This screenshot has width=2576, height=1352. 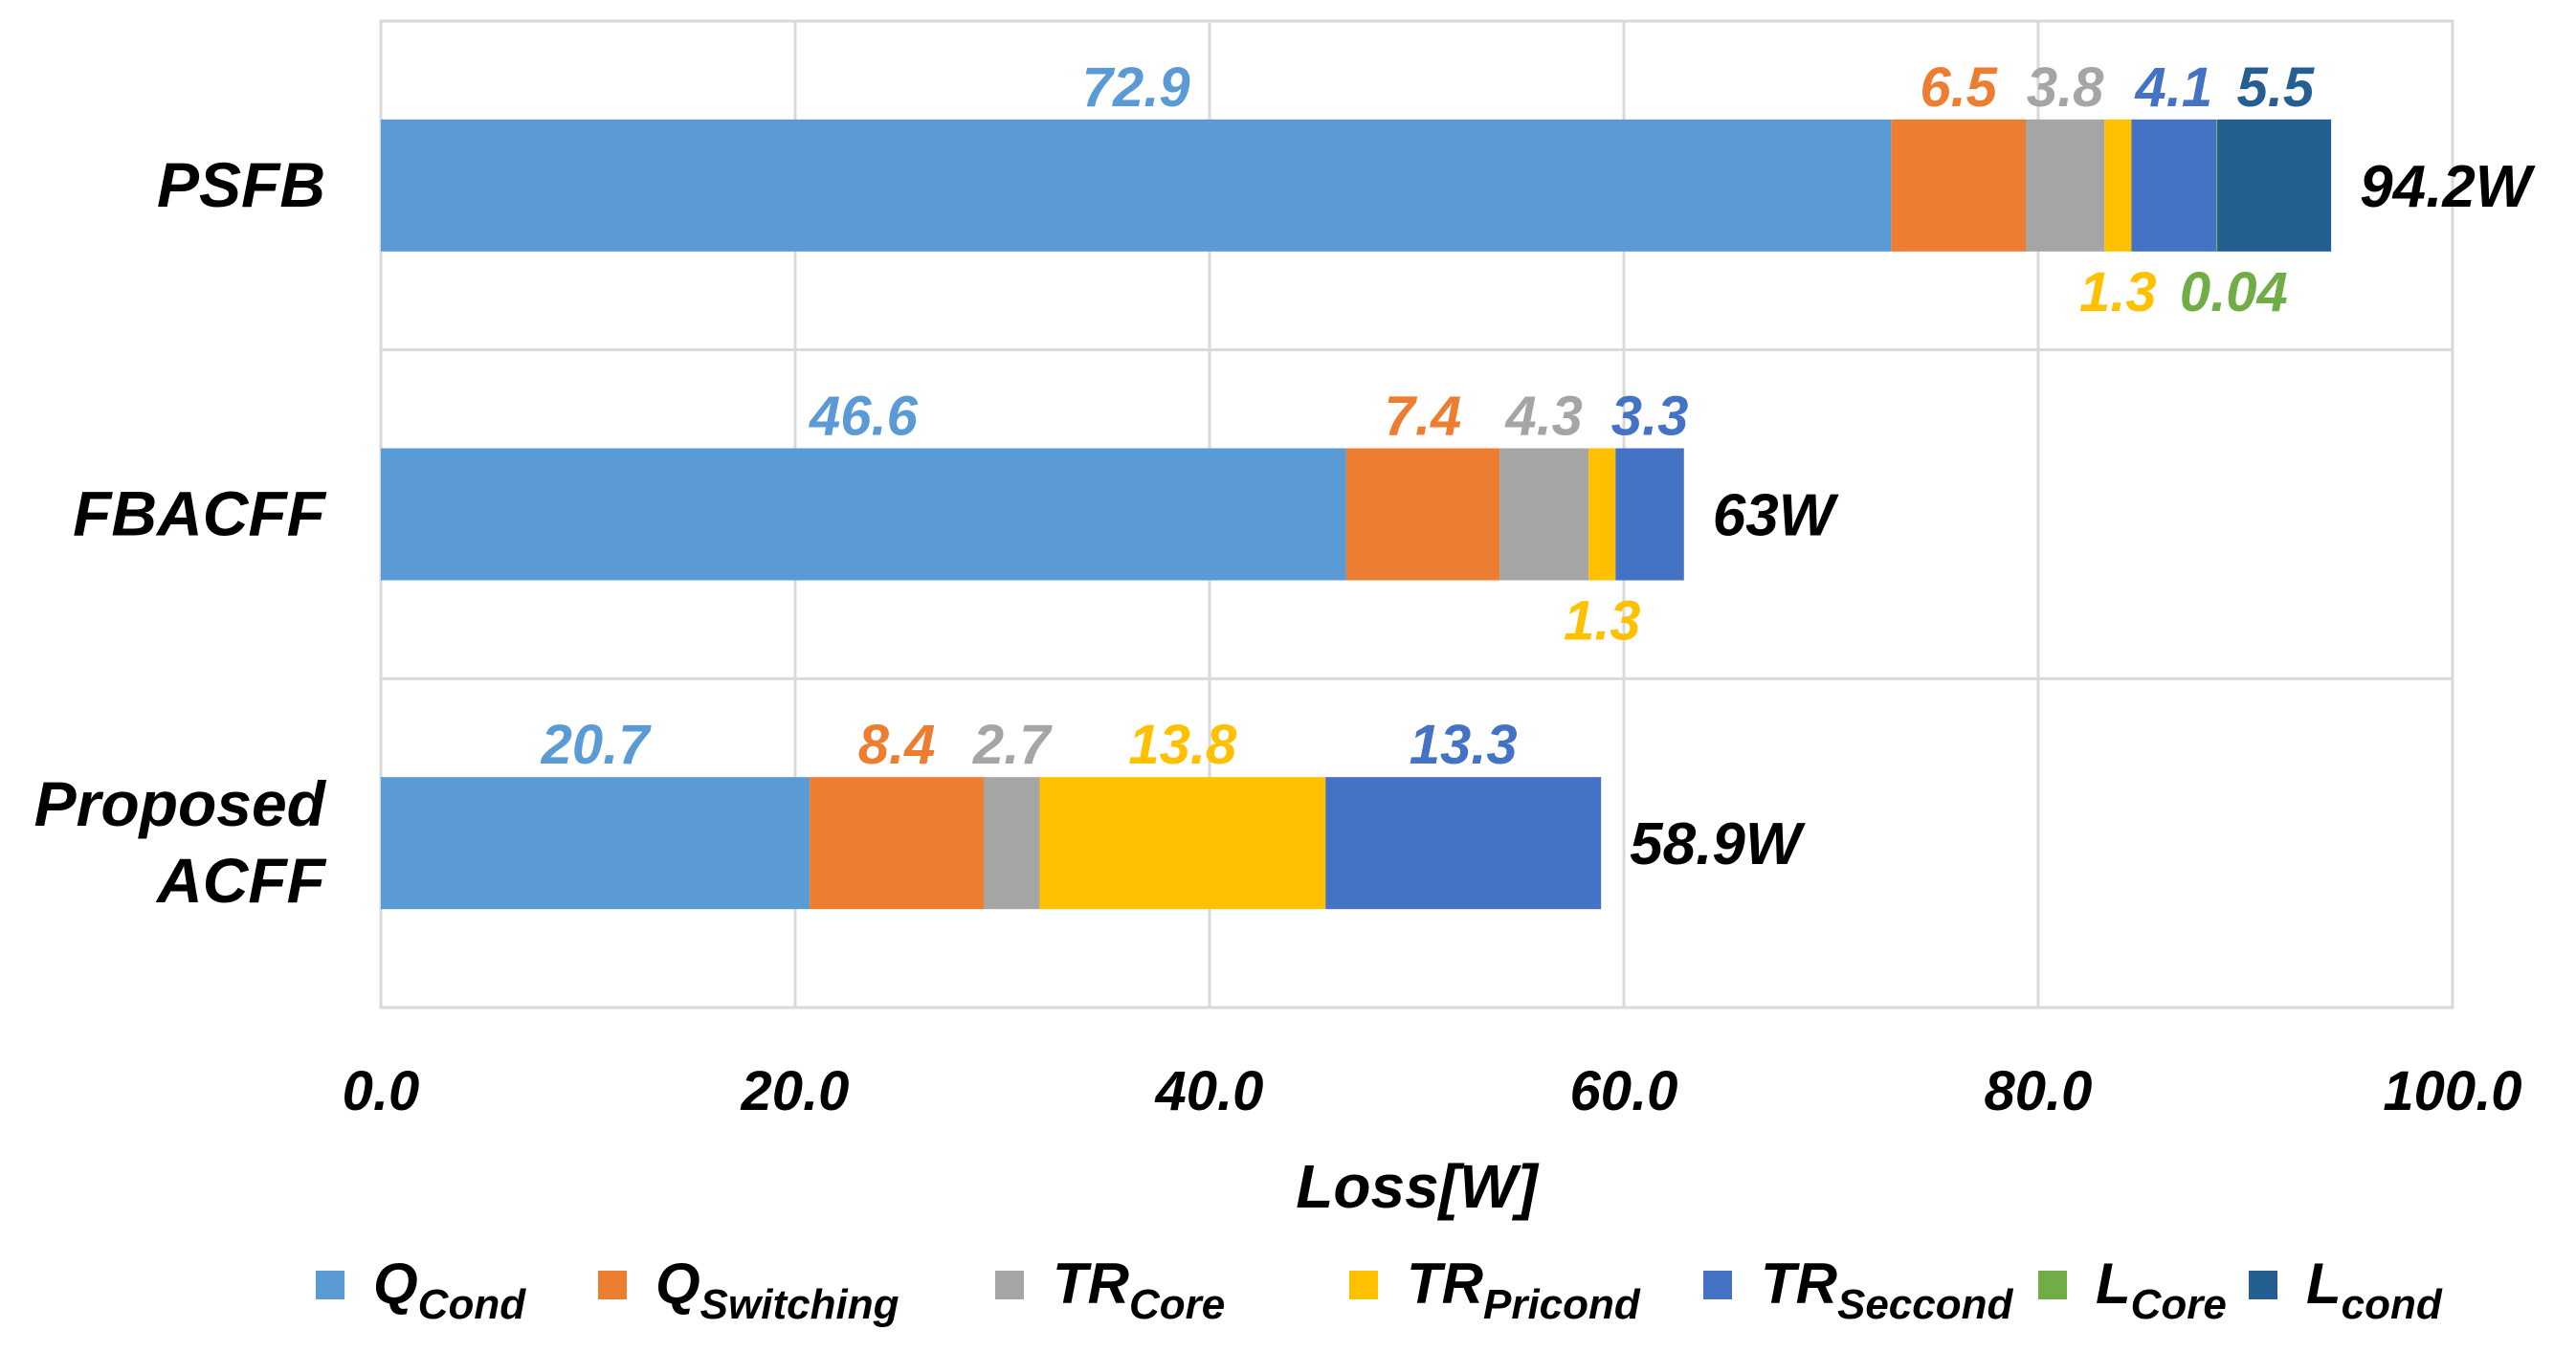 I want to click on x-tick-label: 100.0, so click(x=2452, y=1091).